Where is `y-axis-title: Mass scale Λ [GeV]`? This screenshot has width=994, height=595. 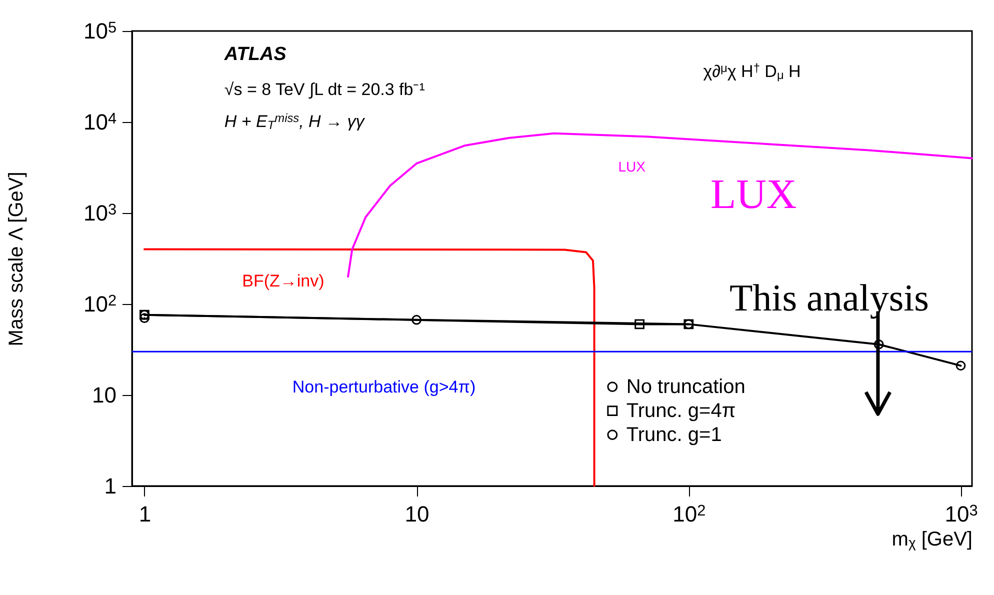 y-axis-title: Mass scale Λ [GeV] is located at coordinates (16, 259).